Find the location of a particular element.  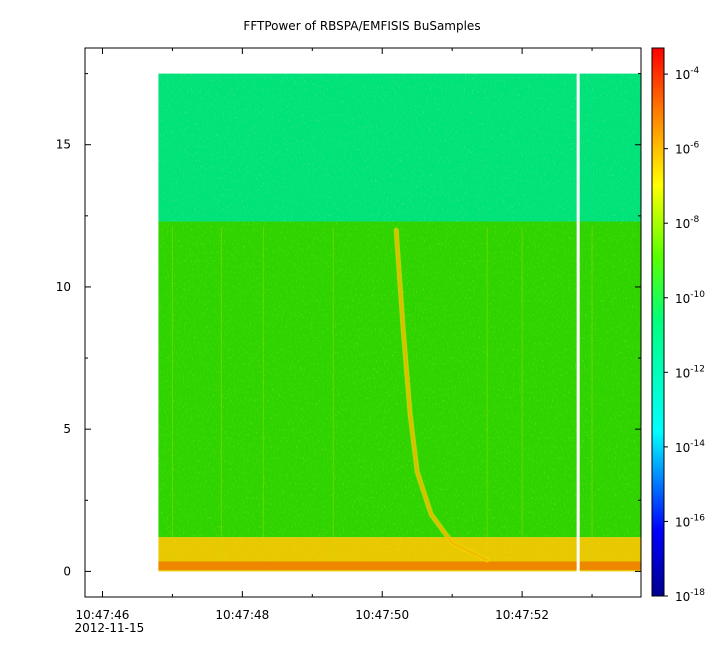

colorbar-tick-label: 10⁻⁴ is located at coordinates (687, 74).